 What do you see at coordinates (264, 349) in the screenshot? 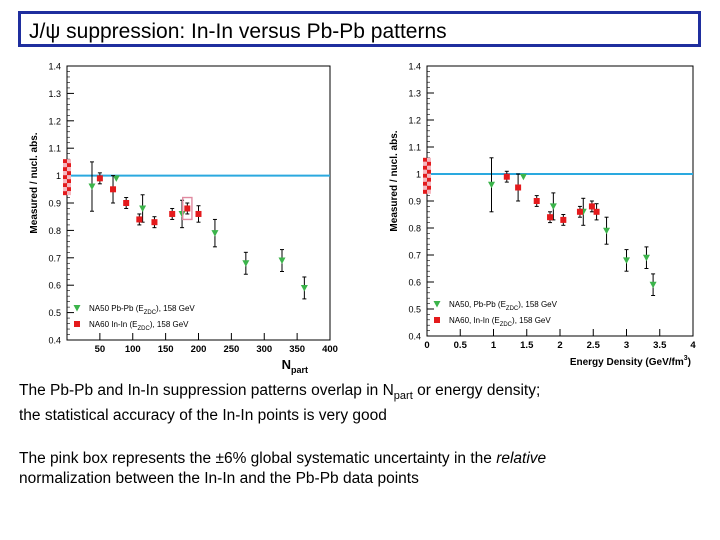
I see `x-tick-label: 300` at bounding box center [264, 349].